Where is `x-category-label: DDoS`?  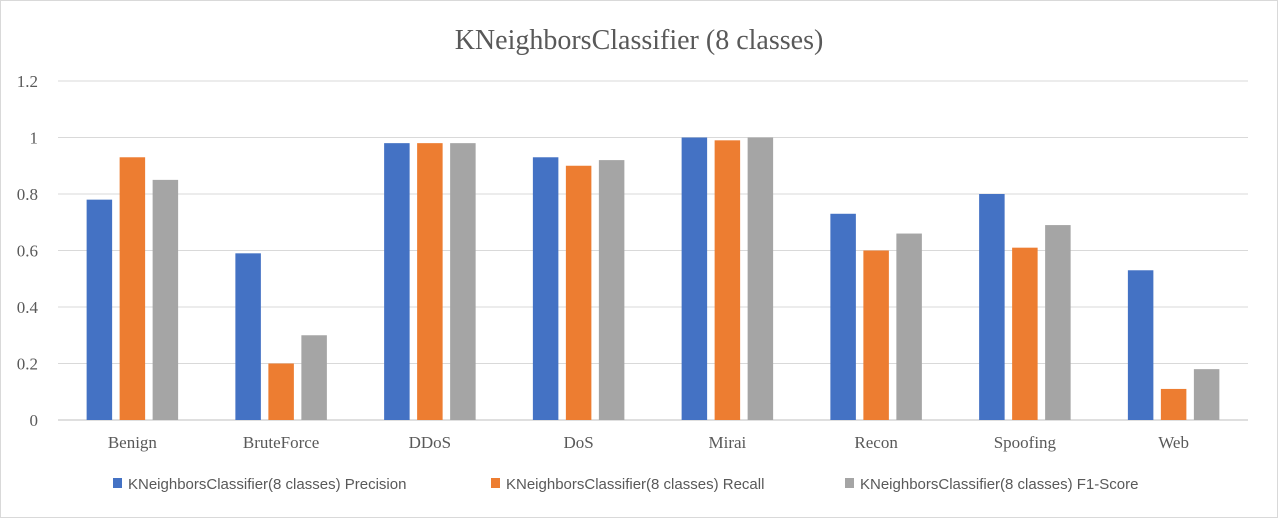 x-category-label: DDoS is located at coordinates (430, 442).